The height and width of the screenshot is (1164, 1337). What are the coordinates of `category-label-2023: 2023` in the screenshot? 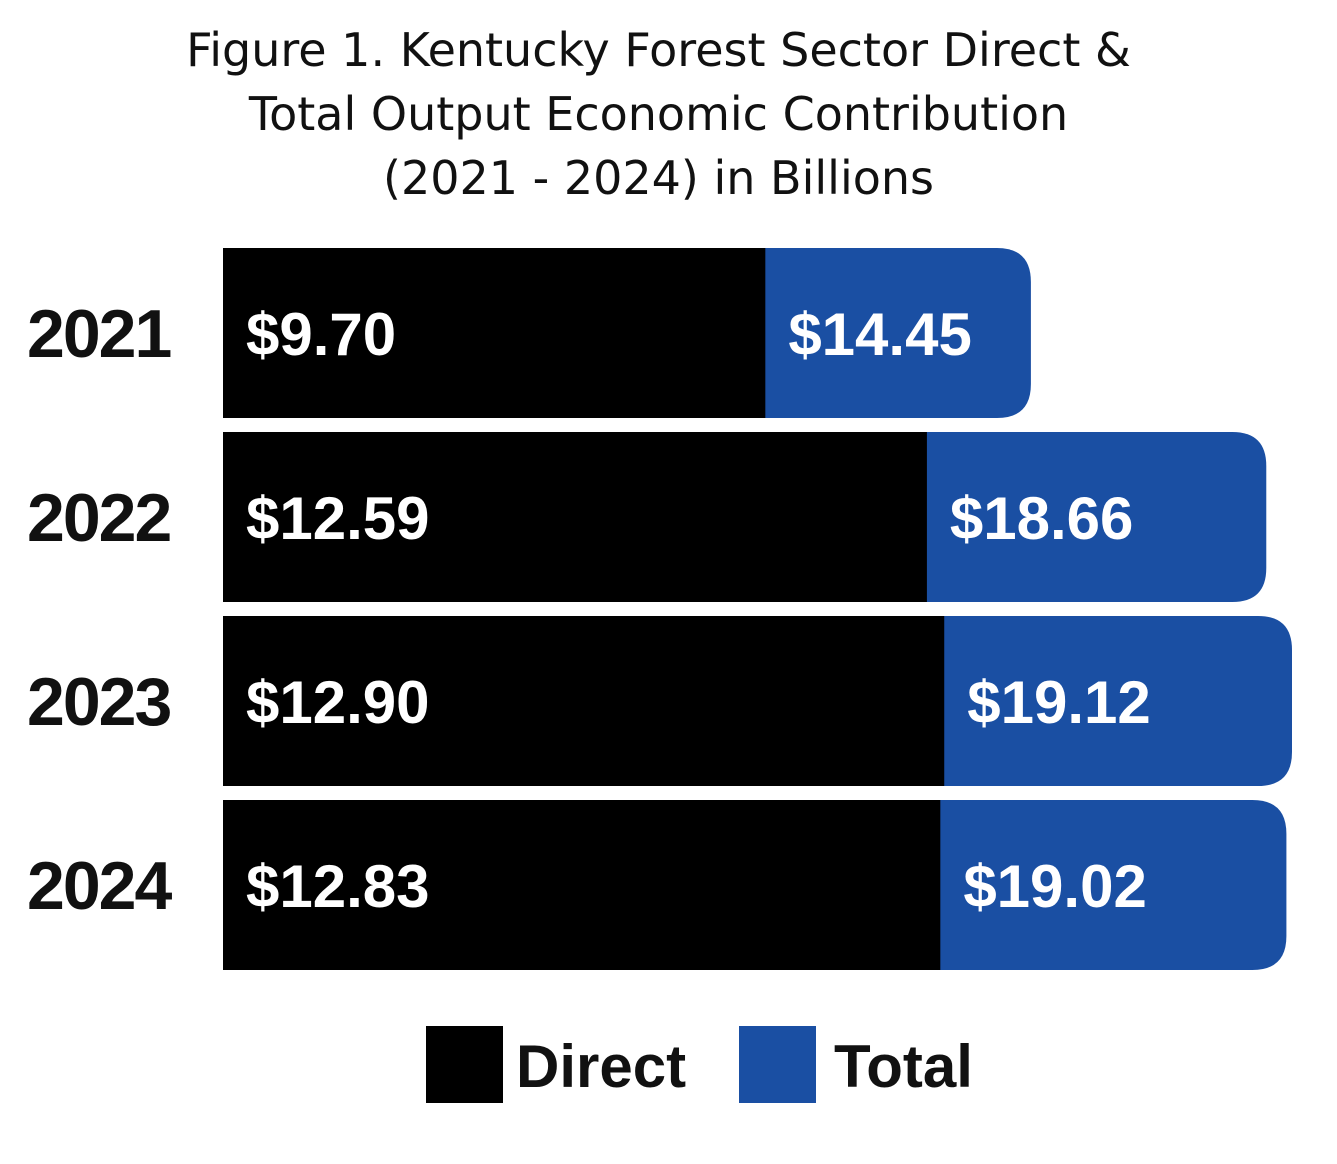 It's located at (98, 702).